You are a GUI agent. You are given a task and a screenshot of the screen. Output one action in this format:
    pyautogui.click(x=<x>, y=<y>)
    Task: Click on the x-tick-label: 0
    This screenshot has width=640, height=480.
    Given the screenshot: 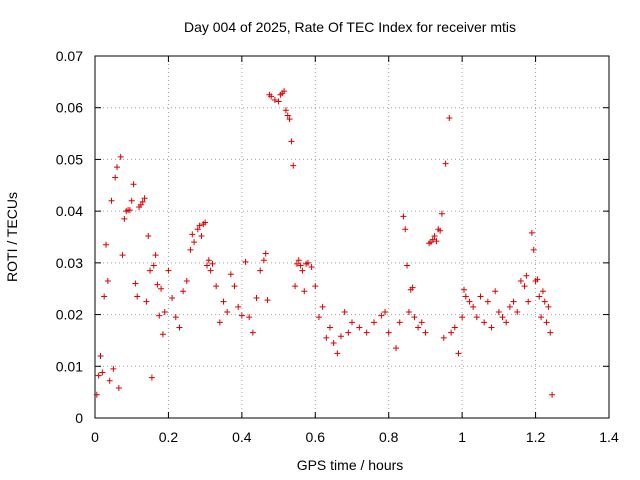 What is the action you would take?
    pyautogui.click(x=95, y=437)
    